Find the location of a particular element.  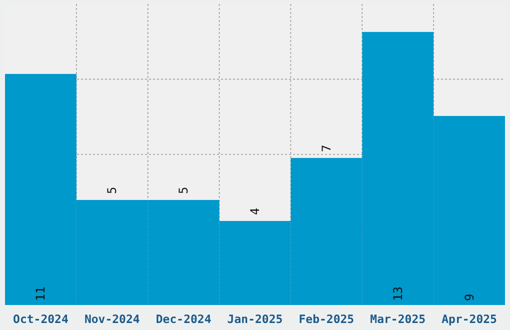

x-tick-label: Jan-2025 is located at coordinates (255, 319).